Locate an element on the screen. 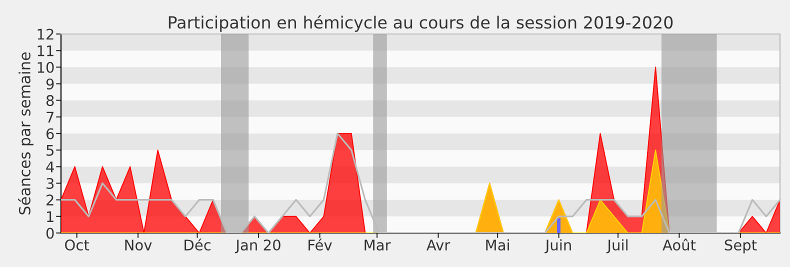 Image resolution: width=790 pixels, height=267 pixels. y-tick-label: 12 is located at coordinates (46, 34).